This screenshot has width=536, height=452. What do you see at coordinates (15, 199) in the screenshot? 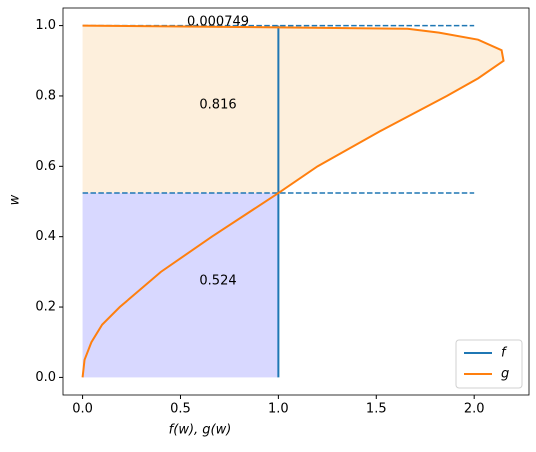
I see `y-axis-label: w` at bounding box center [15, 199].